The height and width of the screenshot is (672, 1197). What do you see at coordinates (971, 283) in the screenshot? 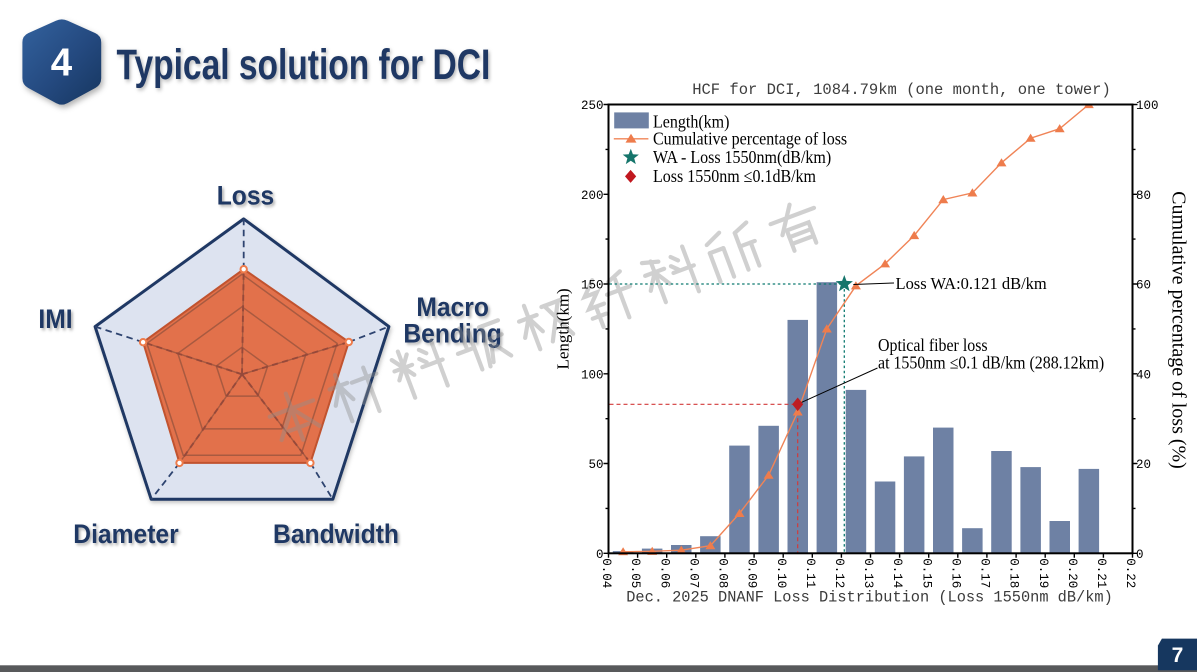
I see `svg-text: Loss WA:0.121 dB/km` at bounding box center [971, 283].